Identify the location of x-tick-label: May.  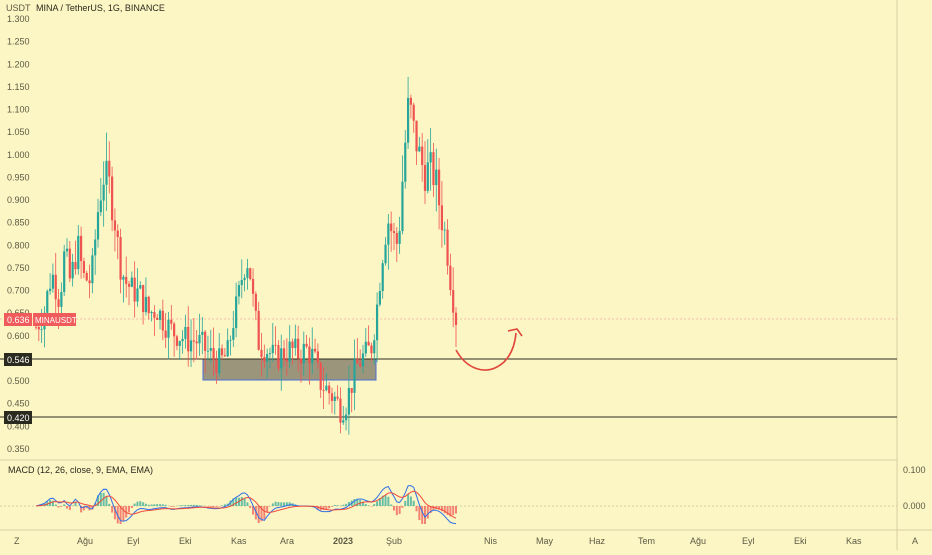
(545, 541).